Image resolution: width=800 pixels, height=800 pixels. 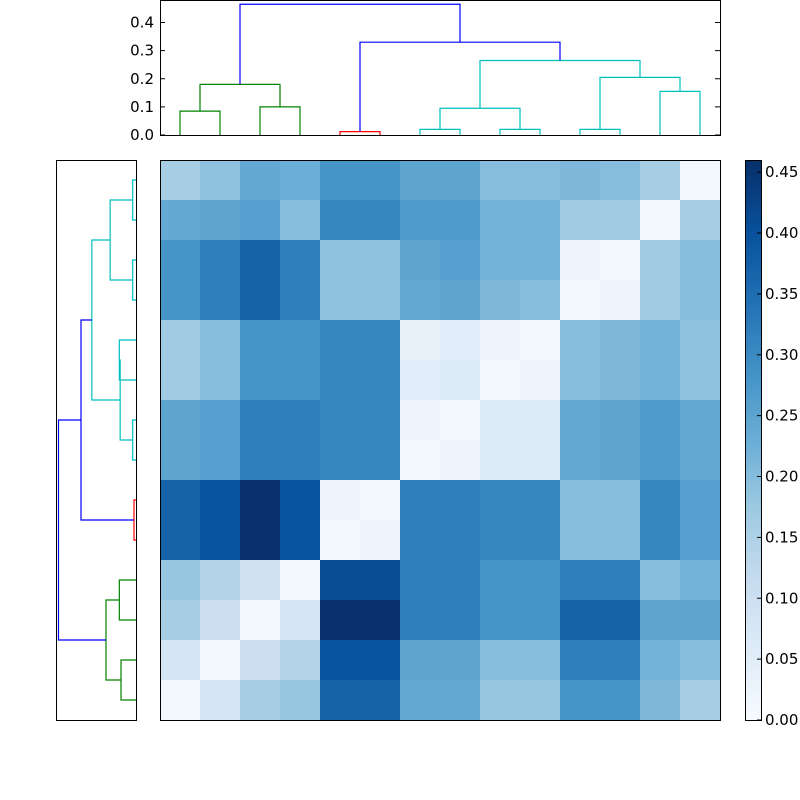 I want to click on top-dendrogram-frame, so click(x=440, y=68).